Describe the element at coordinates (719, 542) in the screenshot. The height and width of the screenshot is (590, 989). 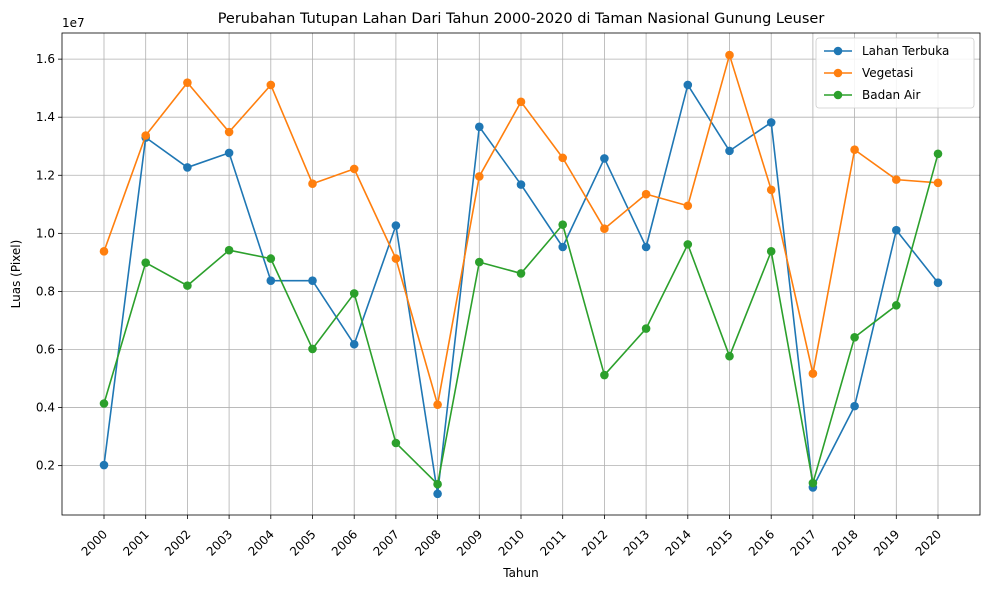
I see `x-tick-label: 2015` at that location.